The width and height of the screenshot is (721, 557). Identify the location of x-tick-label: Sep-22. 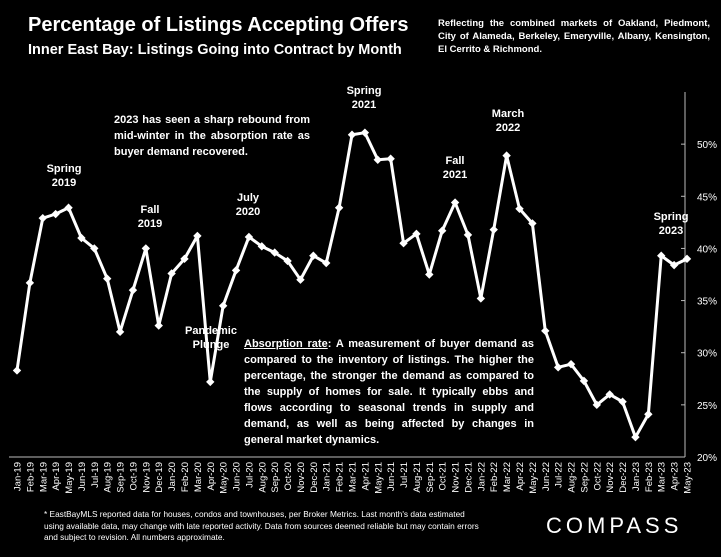
(584, 477).